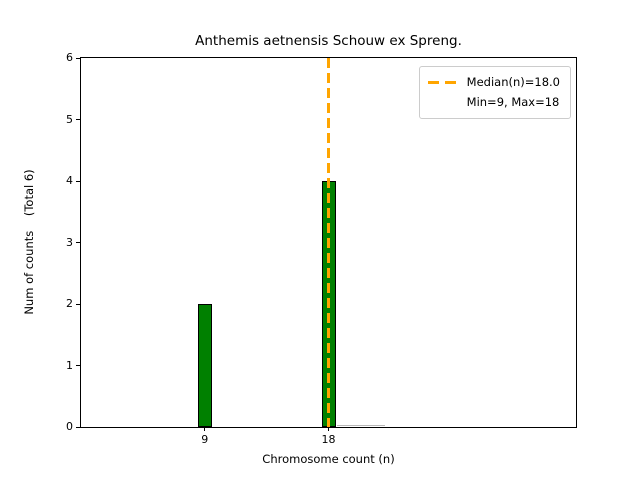  What do you see at coordinates (205, 365) in the screenshot?
I see `bar-n9` at bounding box center [205, 365].